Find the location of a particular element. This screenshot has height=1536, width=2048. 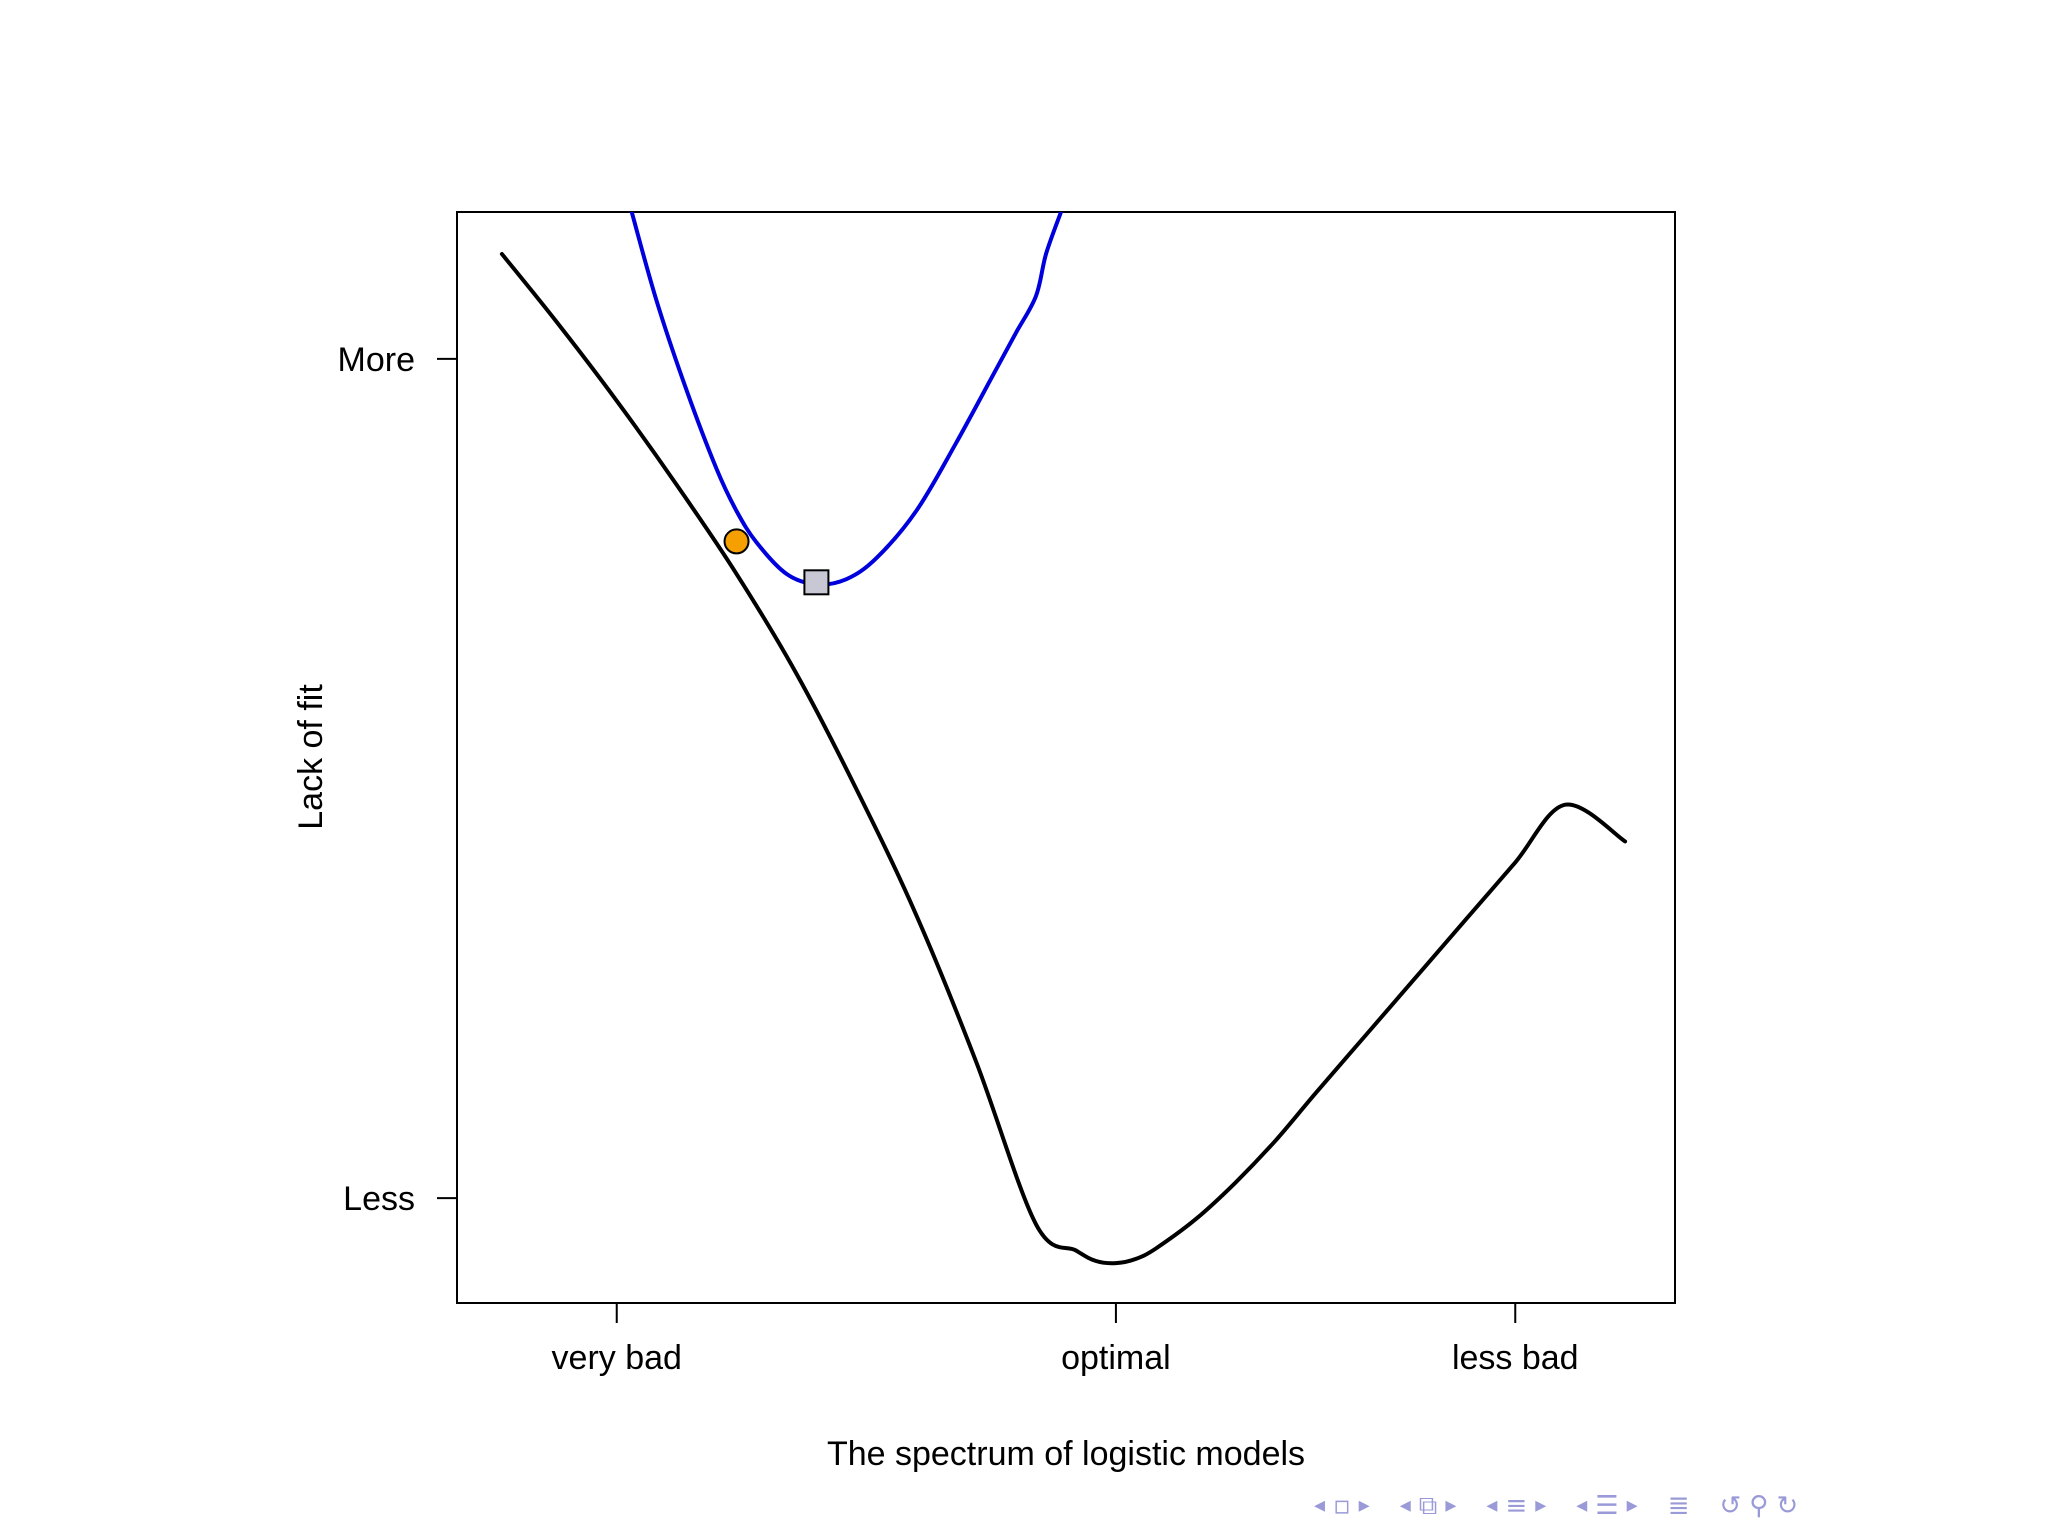

section-nav: ◂ ≡ ▸ is located at coordinates (1516, 1506).